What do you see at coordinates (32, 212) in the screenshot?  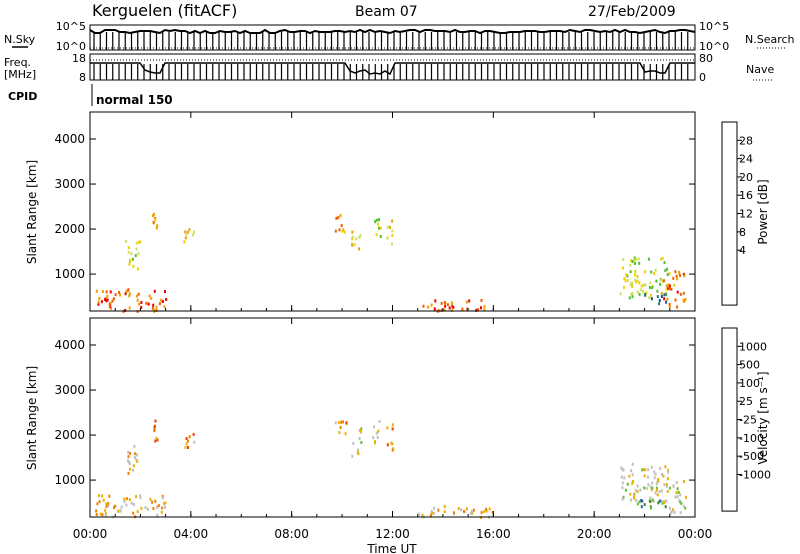 I see `power-ylabel: Slant Range [km]` at bounding box center [32, 212].